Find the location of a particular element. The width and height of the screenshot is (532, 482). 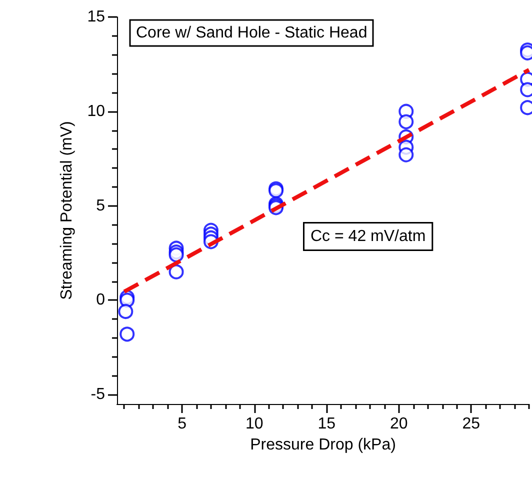

y-tick-label: 10 is located at coordinates (96, 111).